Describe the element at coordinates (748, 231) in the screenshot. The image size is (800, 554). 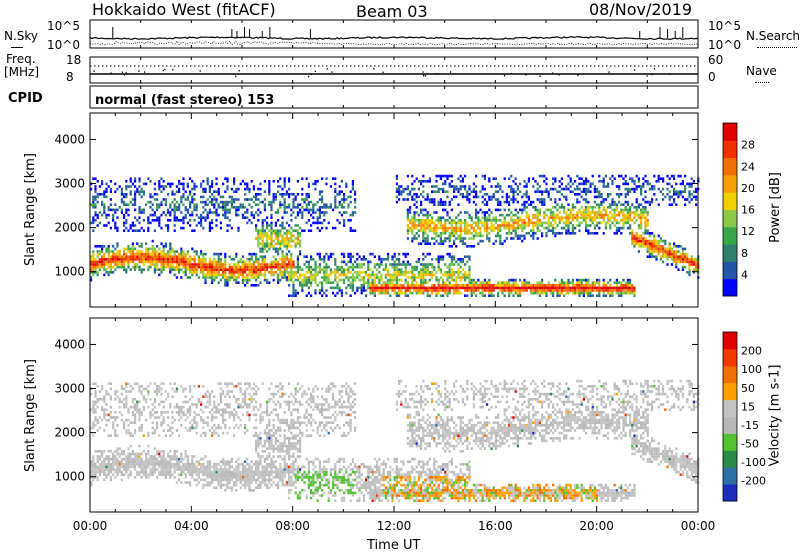
I see `power-colorbar-tick-label: 12` at that location.